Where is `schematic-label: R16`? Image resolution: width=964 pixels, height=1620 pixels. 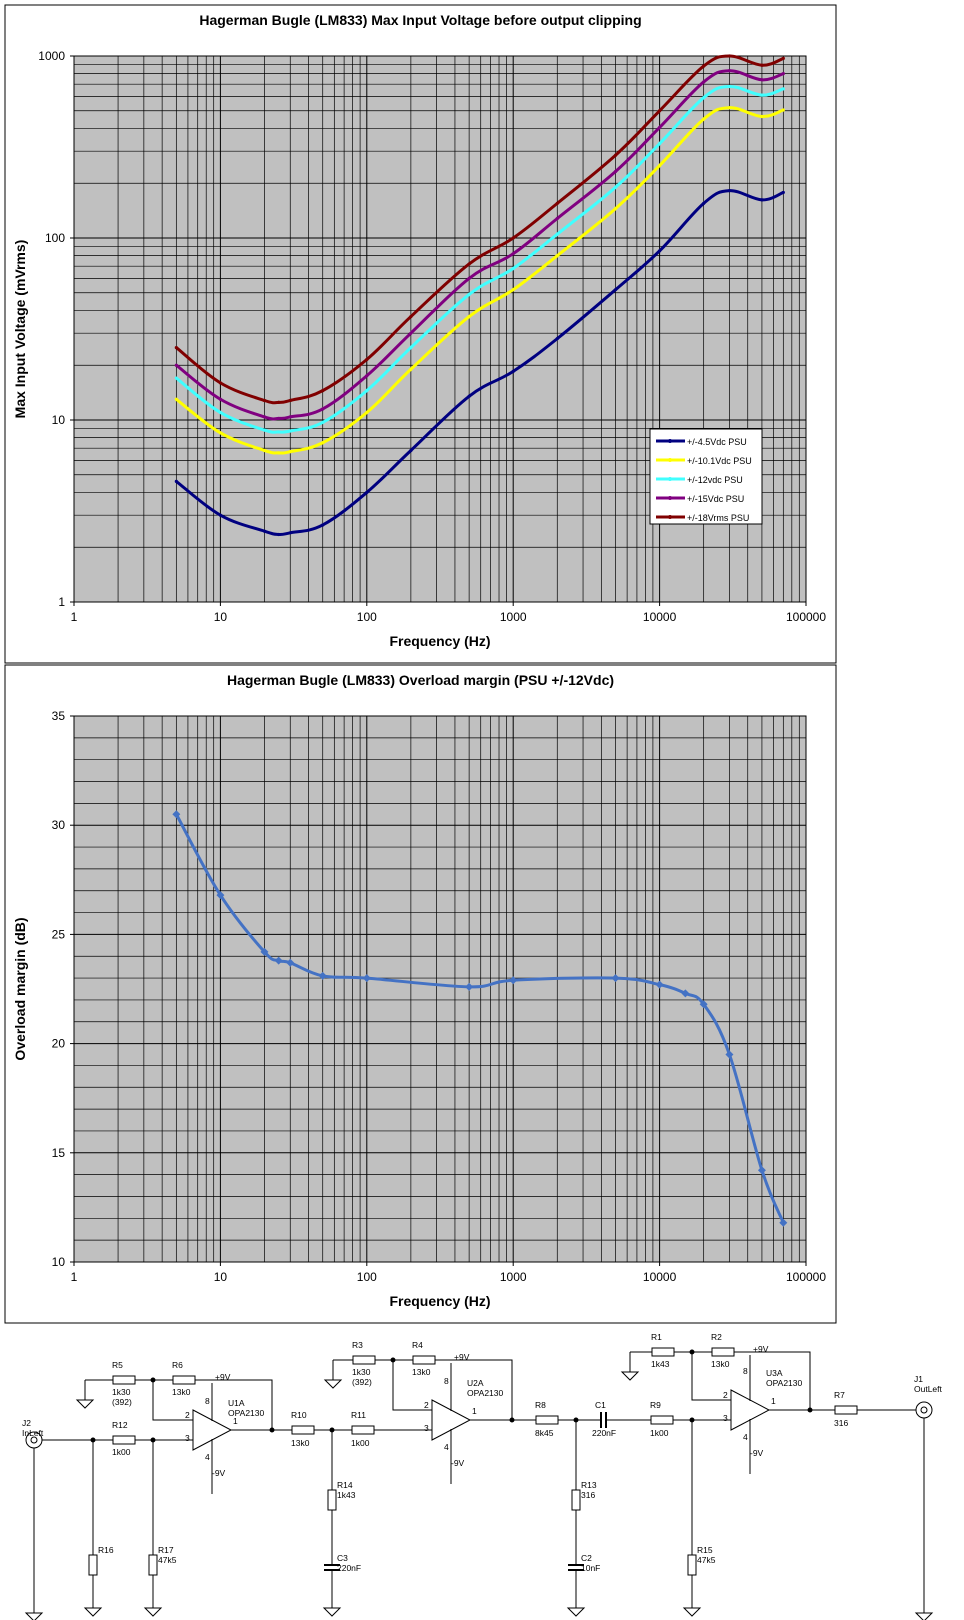 schematic-label: R16 is located at coordinates (106, 1550).